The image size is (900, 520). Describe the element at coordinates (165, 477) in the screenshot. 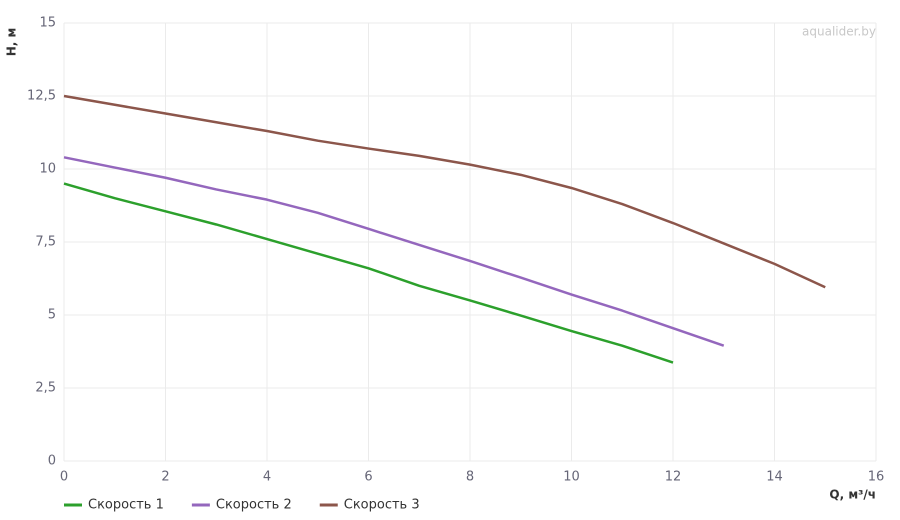

I see `x-tick-label: 2` at that location.